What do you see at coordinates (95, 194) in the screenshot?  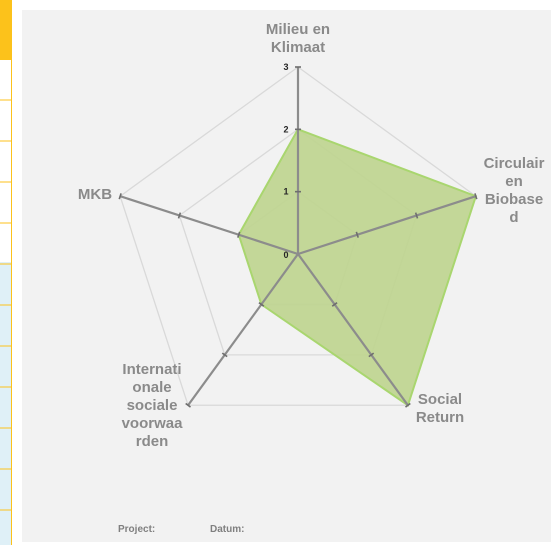 I see `axis-label: MKB` at bounding box center [95, 194].